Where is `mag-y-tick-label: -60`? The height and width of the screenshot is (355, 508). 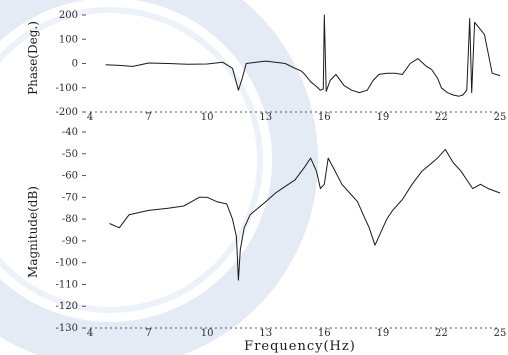
mag-y-tick-label: -60 is located at coordinates (70, 176).